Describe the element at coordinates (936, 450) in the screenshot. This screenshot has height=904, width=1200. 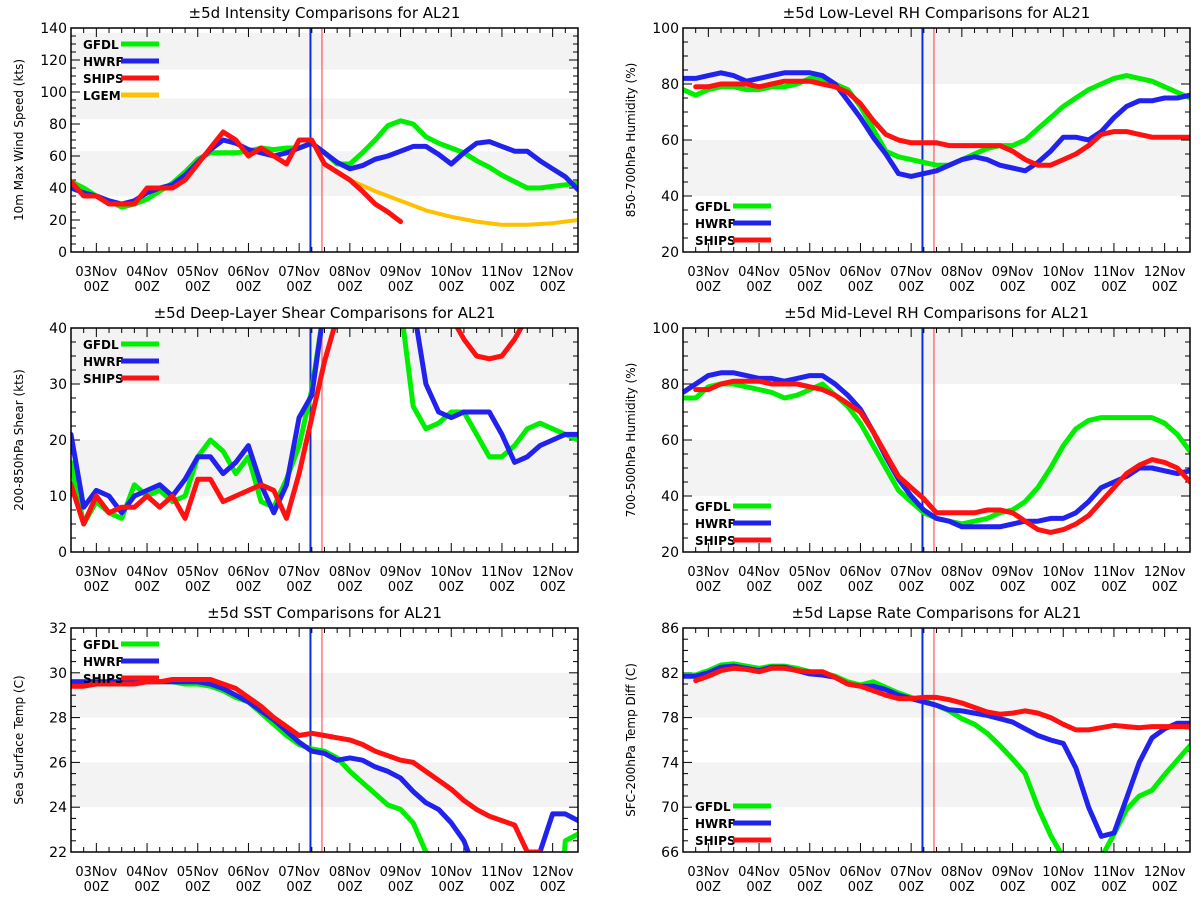
I see `series-line-hwrf` at that location.